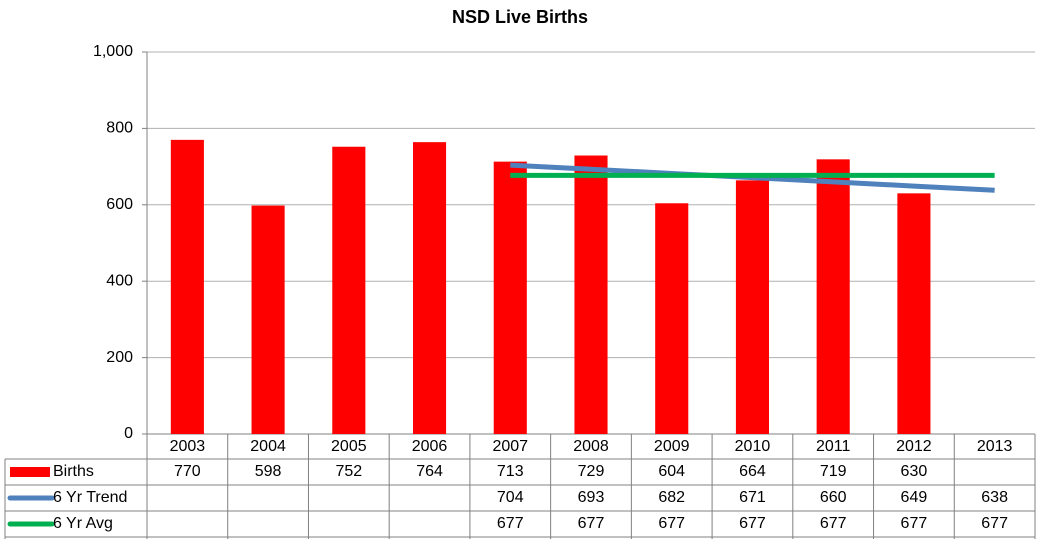  Describe the element at coordinates (429, 471) in the screenshot. I see `table-value: 764` at that location.